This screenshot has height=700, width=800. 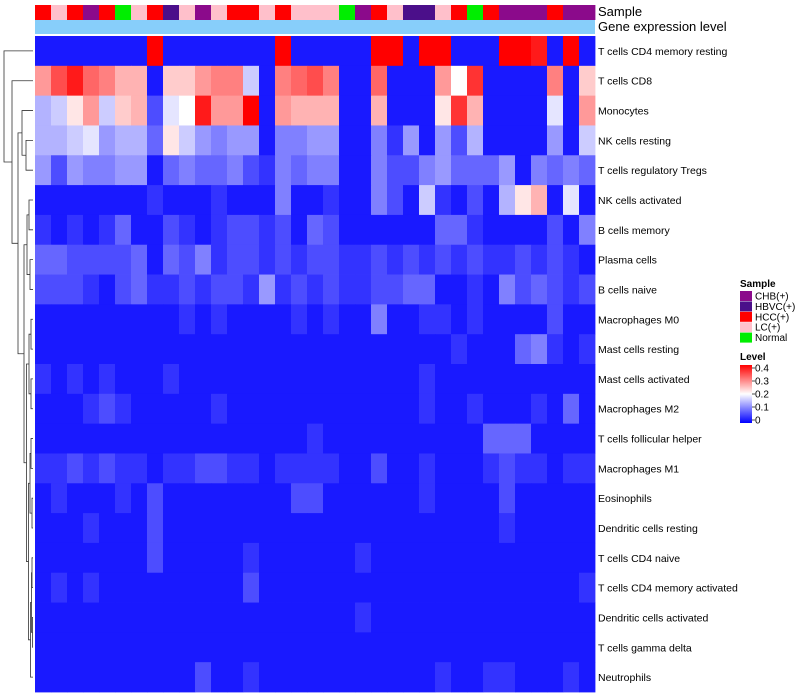 What do you see at coordinates (634, 141) in the screenshot?
I see `row-label: NK cells resting` at bounding box center [634, 141].